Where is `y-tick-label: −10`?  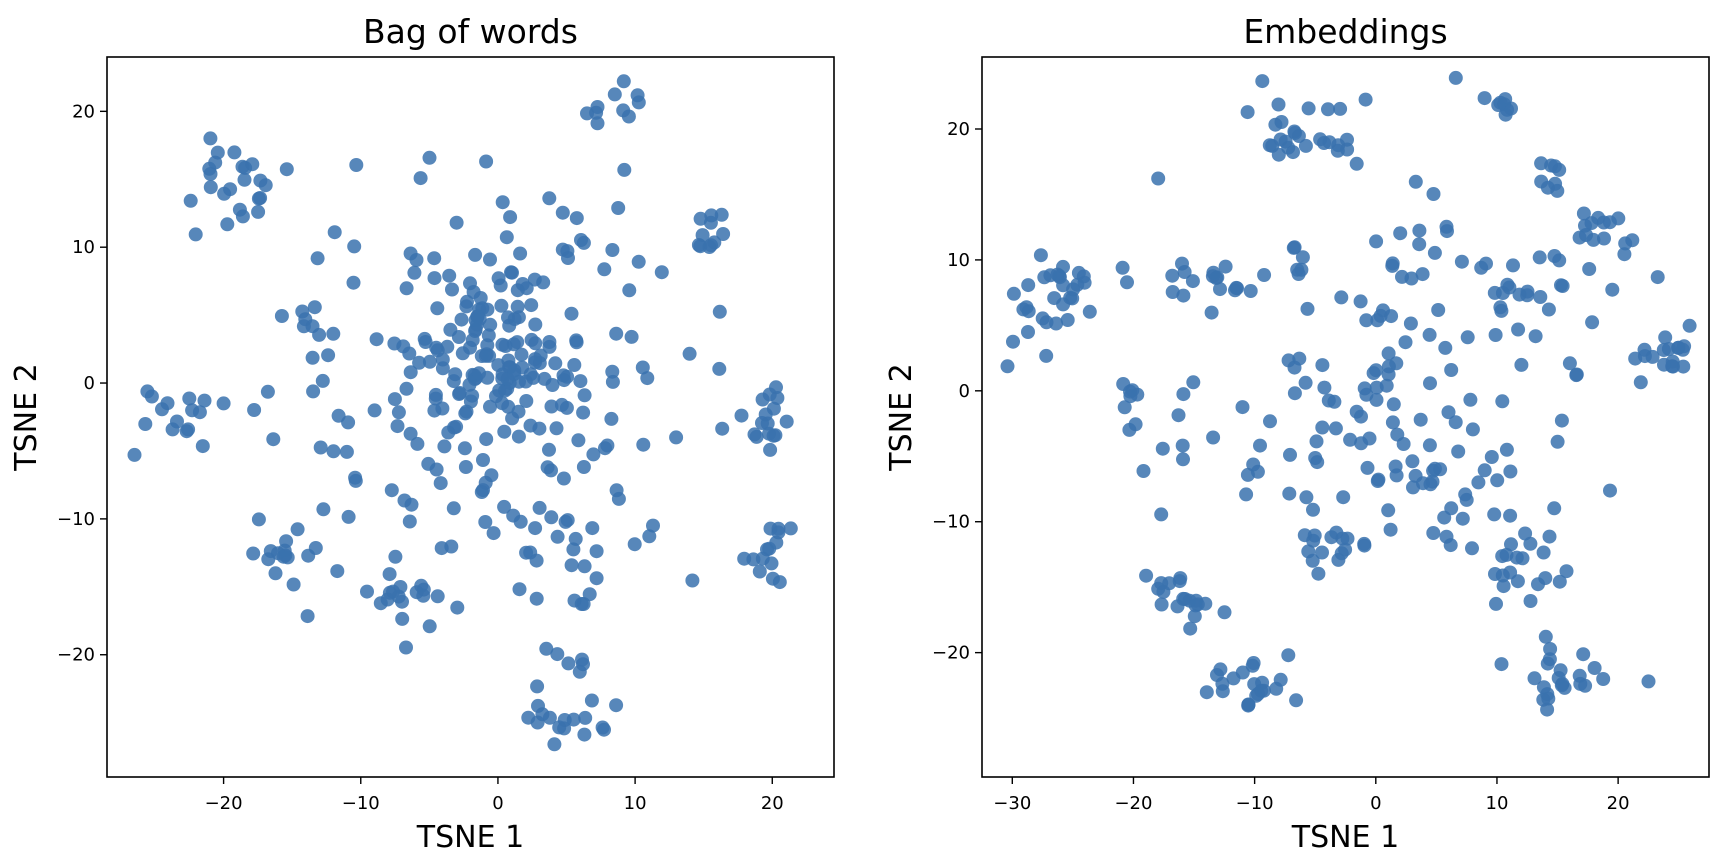 y-tick-label: −10 is located at coordinates (951, 522).